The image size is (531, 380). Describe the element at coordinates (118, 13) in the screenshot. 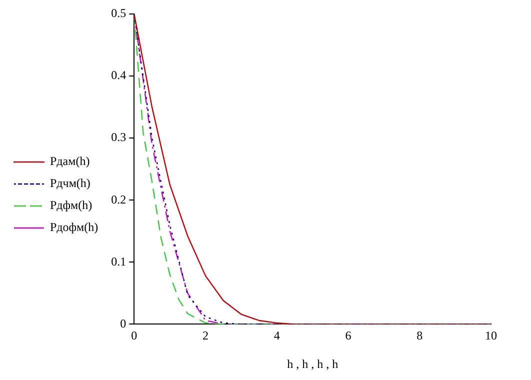

I see `y-tick-label: 0.5` at that location.